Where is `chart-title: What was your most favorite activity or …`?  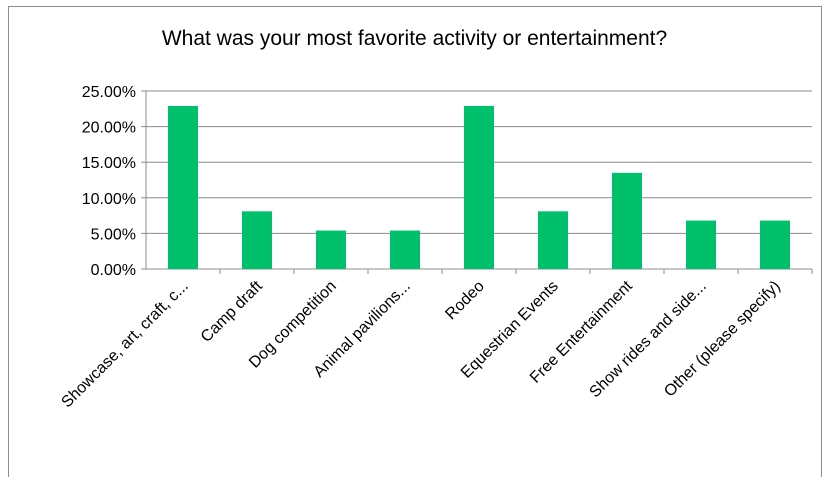
chart-title: What was your most favorite activity or … is located at coordinates (414, 38).